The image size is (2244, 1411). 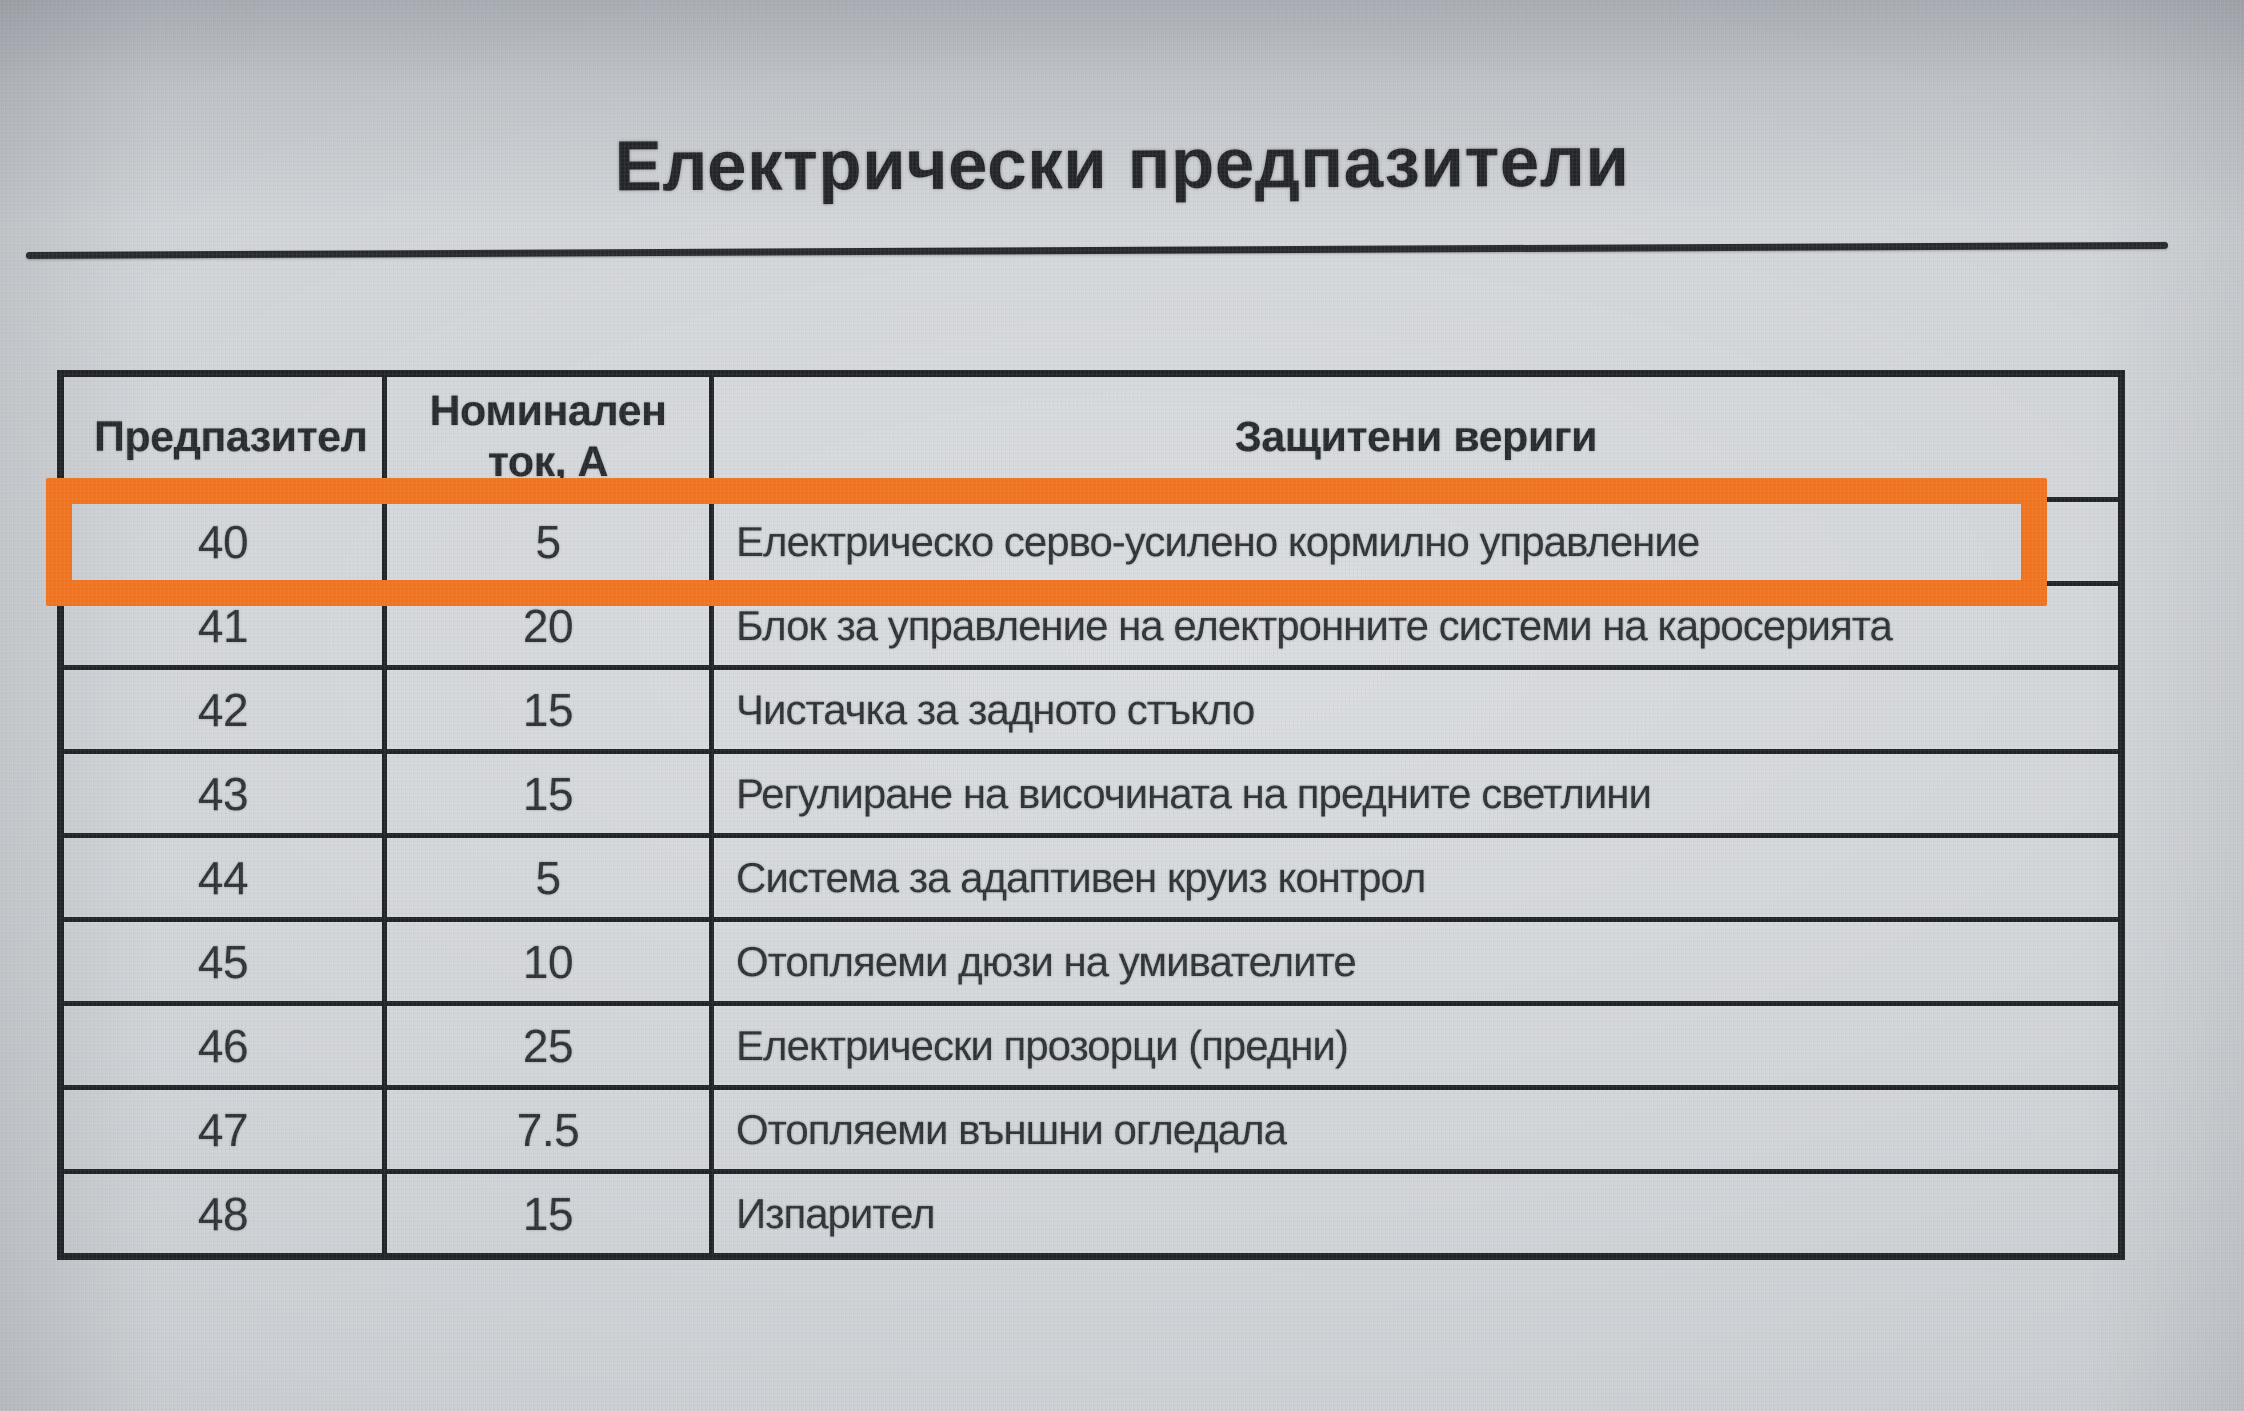 What do you see at coordinates (222, 709) in the screenshot?
I see `cell-fuse: 42` at bounding box center [222, 709].